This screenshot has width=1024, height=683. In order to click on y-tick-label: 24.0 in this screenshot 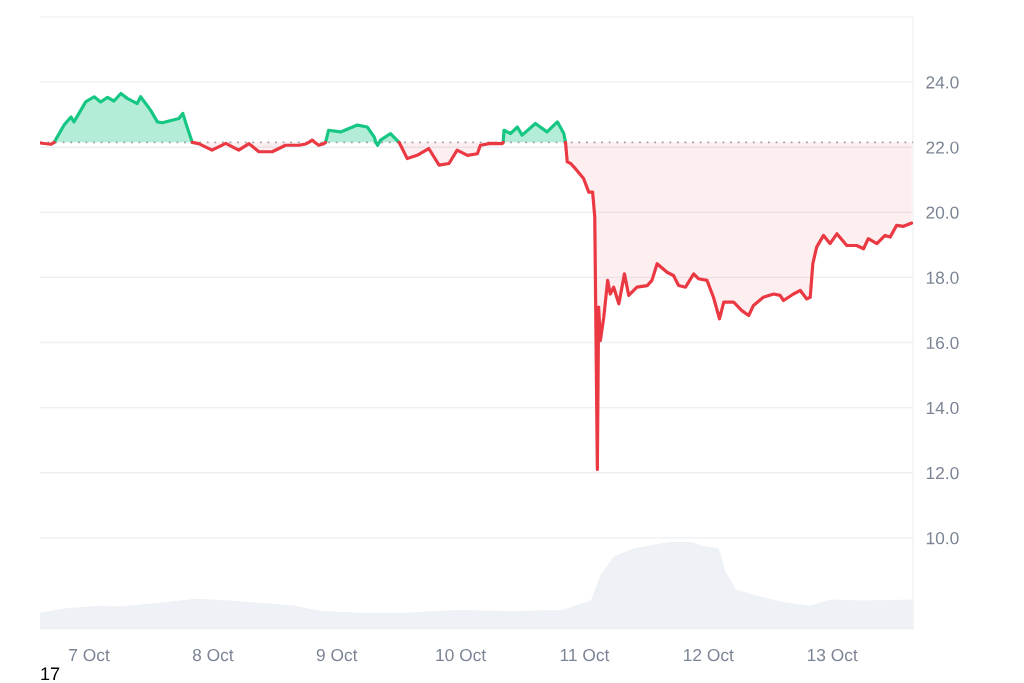, I will do `click(942, 82)`.